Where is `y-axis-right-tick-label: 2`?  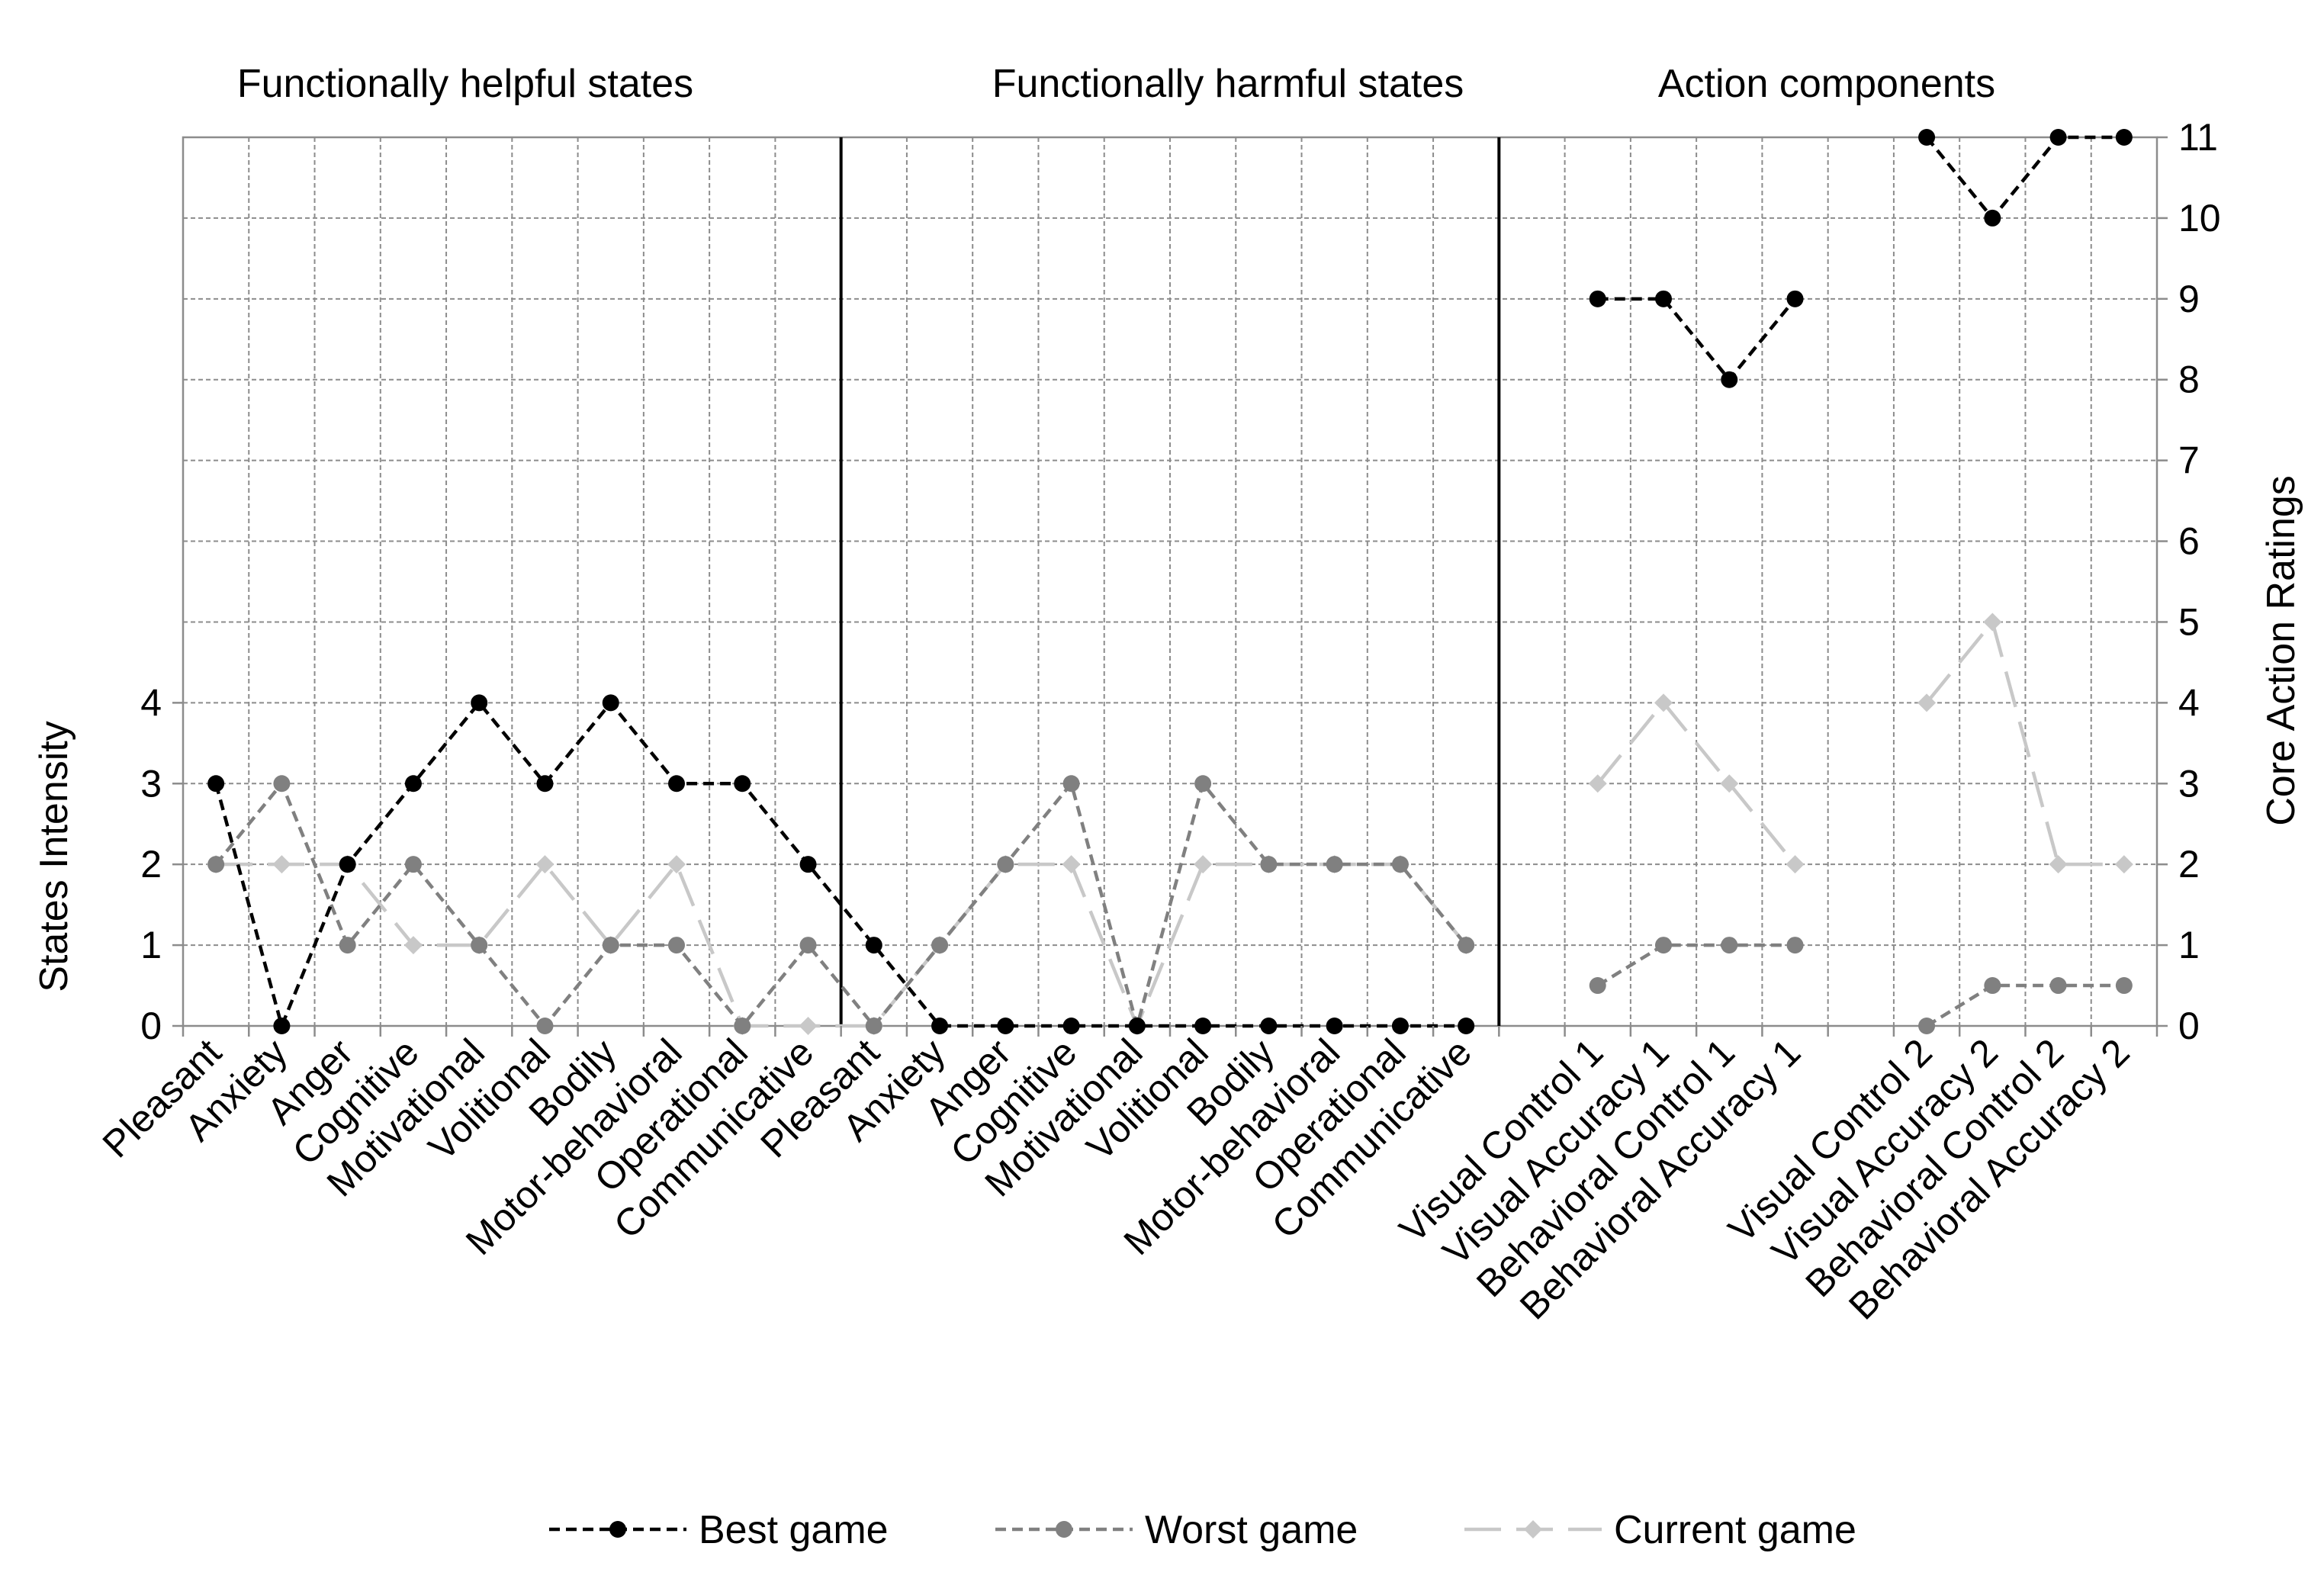 y-axis-right-tick-label: 2 is located at coordinates (2189, 864).